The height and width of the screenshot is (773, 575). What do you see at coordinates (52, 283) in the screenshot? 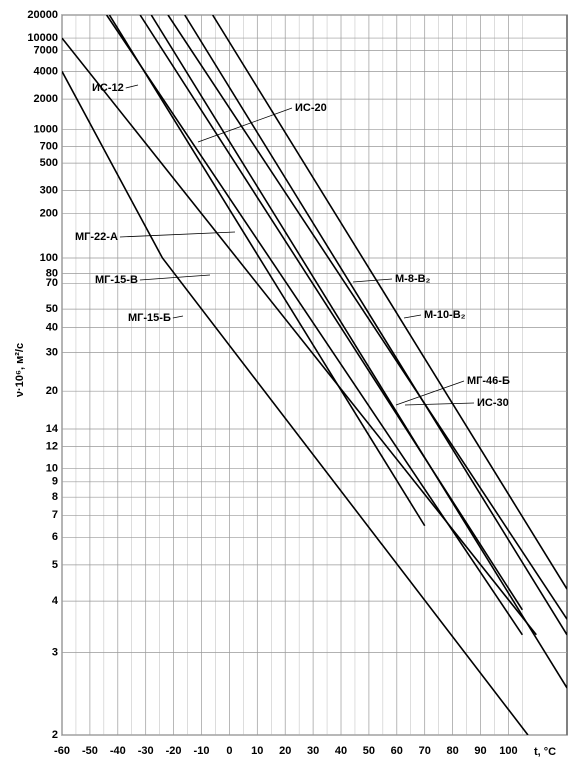
I see `y-tick-label: 70` at bounding box center [52, 283].